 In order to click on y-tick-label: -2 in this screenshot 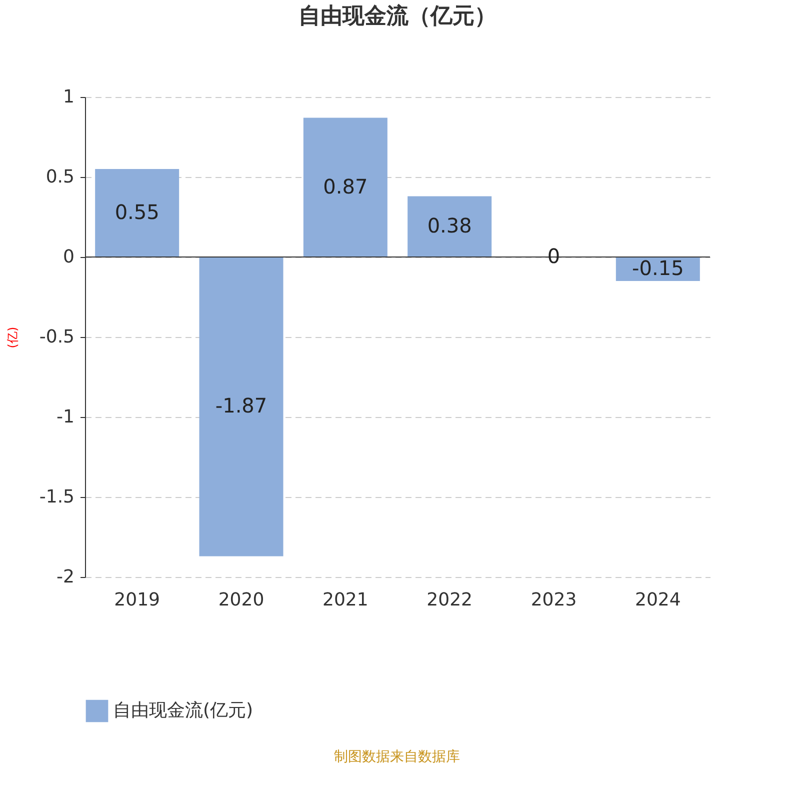, I will do `click(65, 577)`.